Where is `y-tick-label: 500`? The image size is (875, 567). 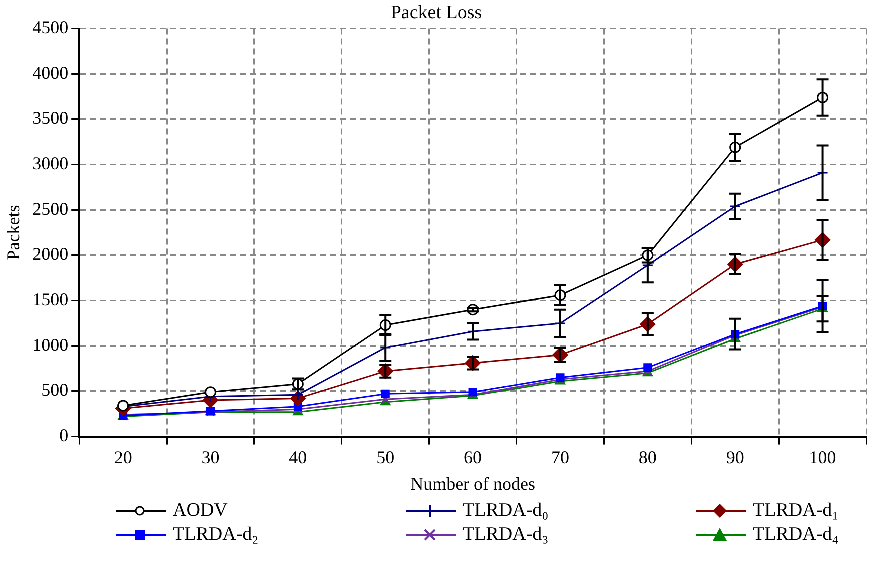
y-tick-label: 500 is located at coordinates (55, 390).